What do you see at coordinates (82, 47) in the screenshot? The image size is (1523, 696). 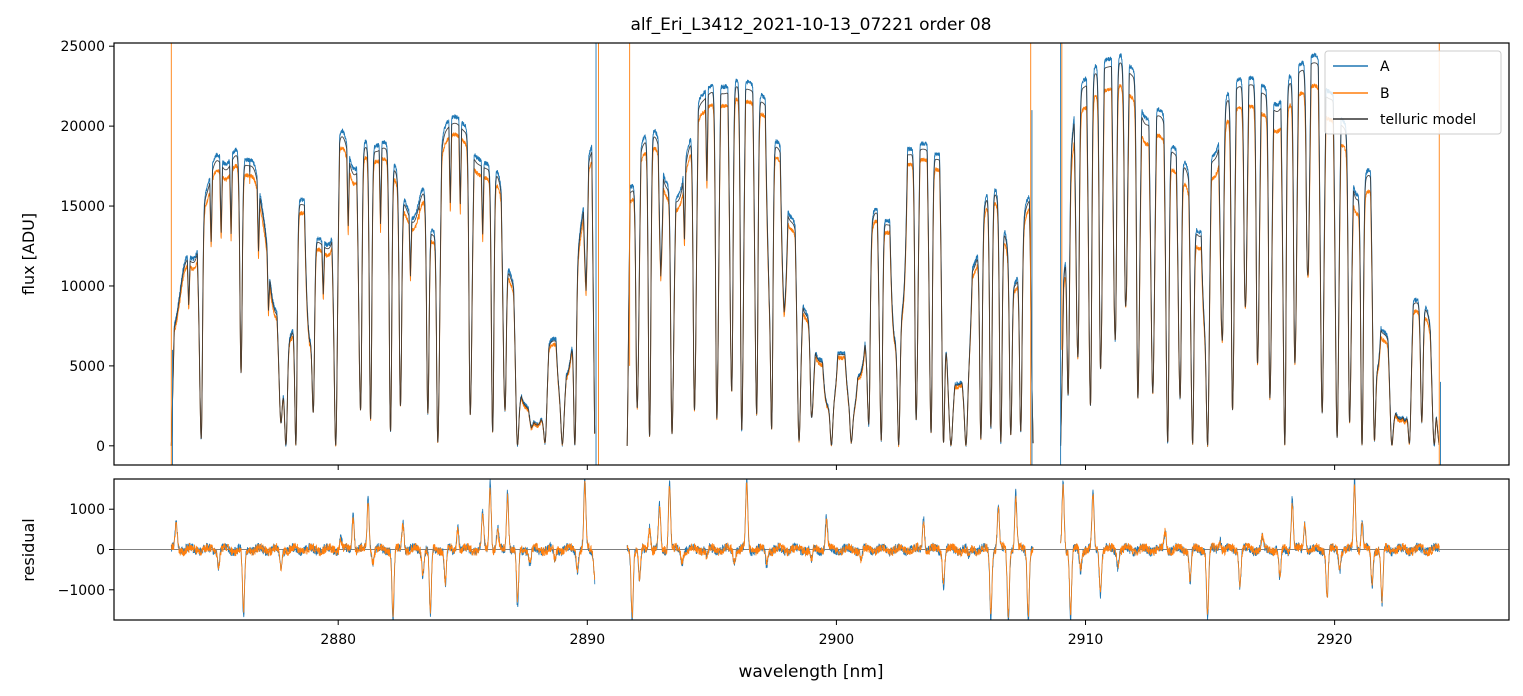 I see `flux-y-tick-label: 25000` at bounding box center [82, 47].